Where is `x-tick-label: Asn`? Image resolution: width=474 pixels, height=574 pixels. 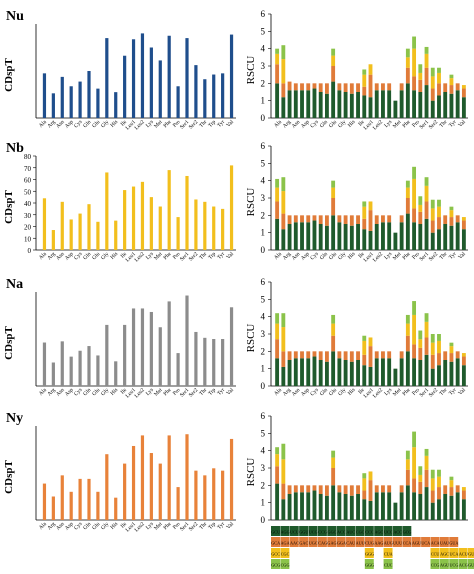 x-tick-label: Asn is located at coordinates (60, 256).